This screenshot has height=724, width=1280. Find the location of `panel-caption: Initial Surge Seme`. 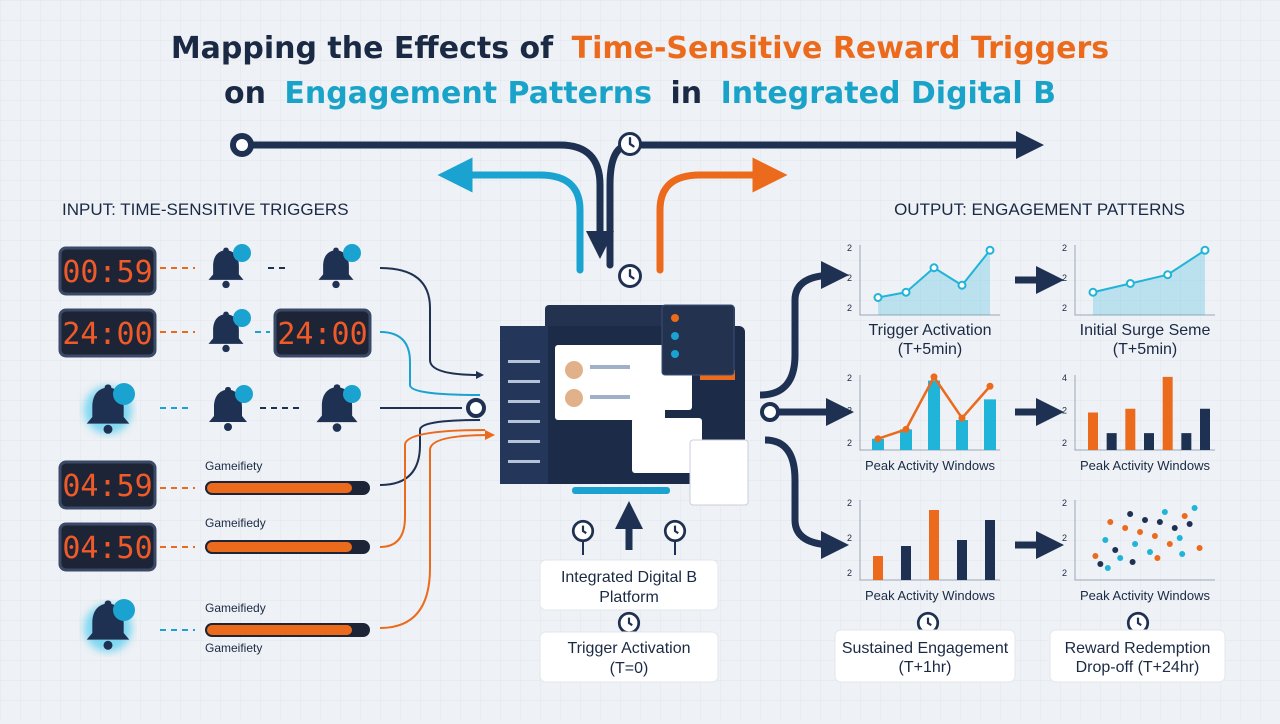

panel-caption: Initial Surge Seme is located at coordinates (1145, 330).